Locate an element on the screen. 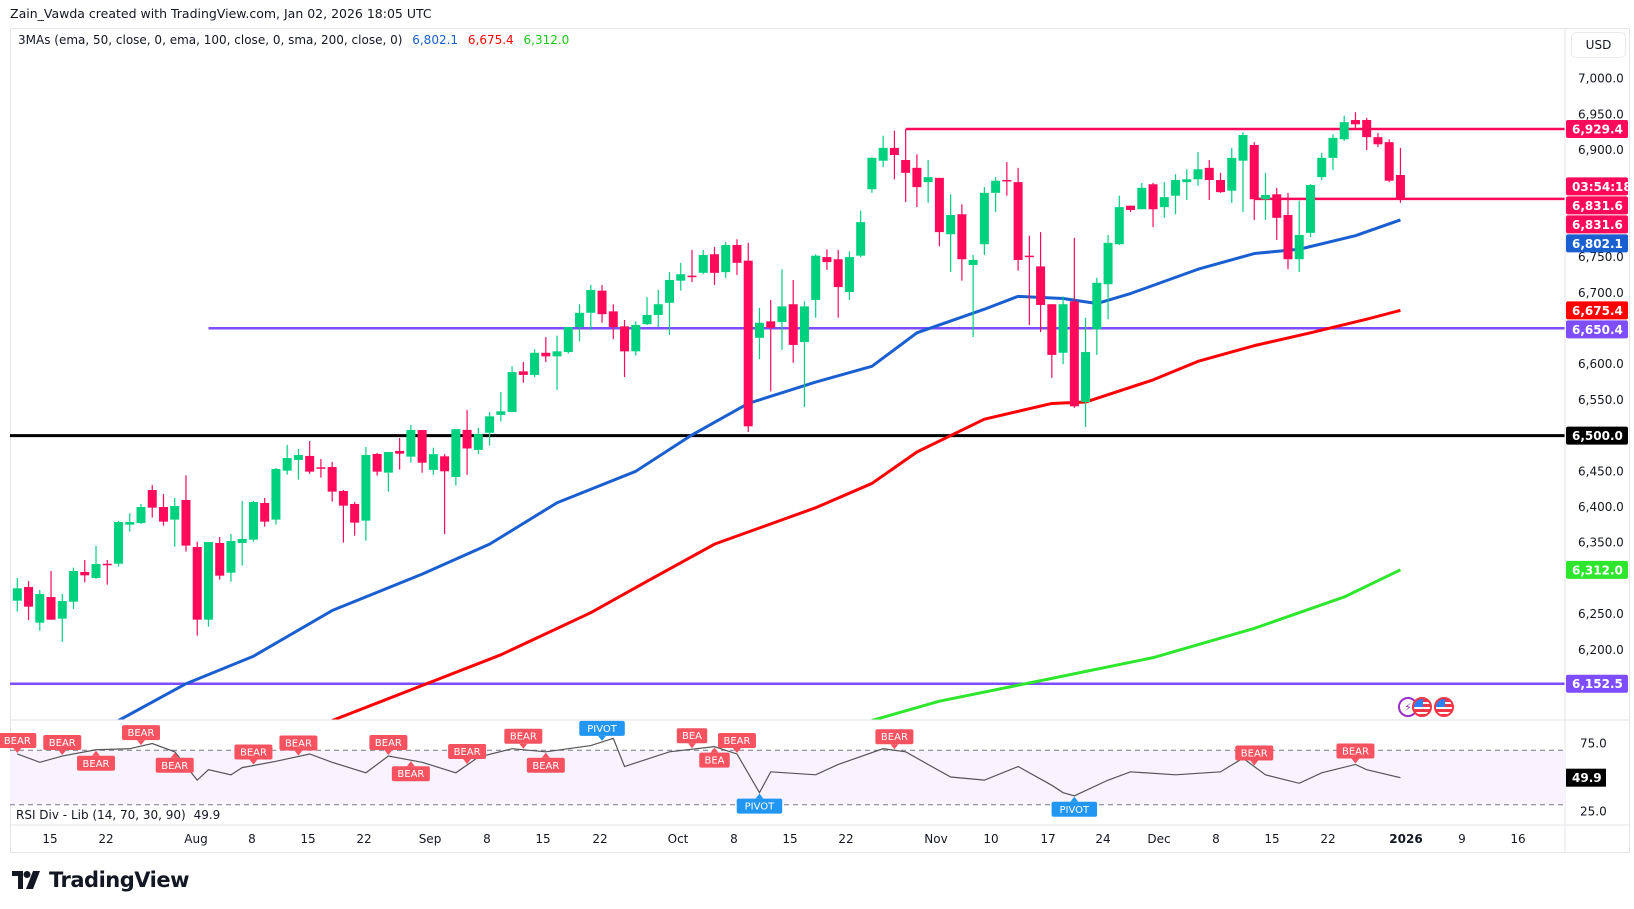 This screenshot has width=1634, height=909. level-price-tag-bg is located at coordinates (1597, 435).